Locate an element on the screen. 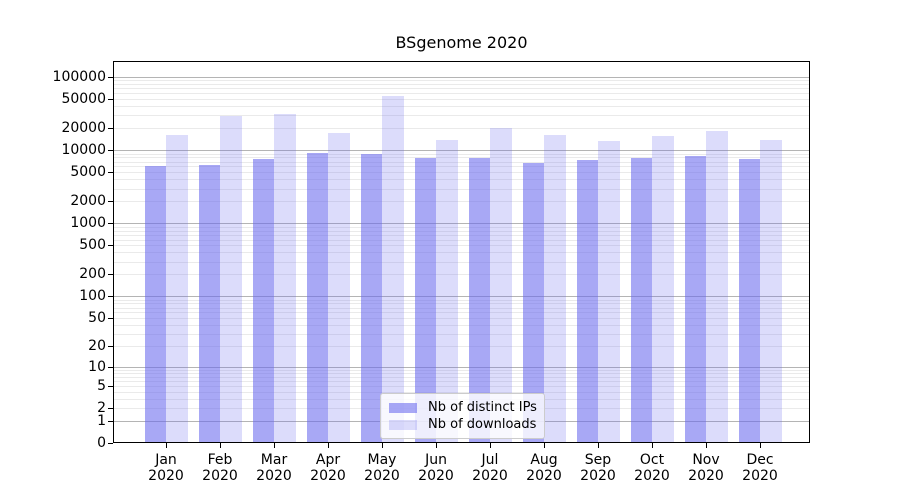  bar-downloads-oct is located at coordinates (663, 289).